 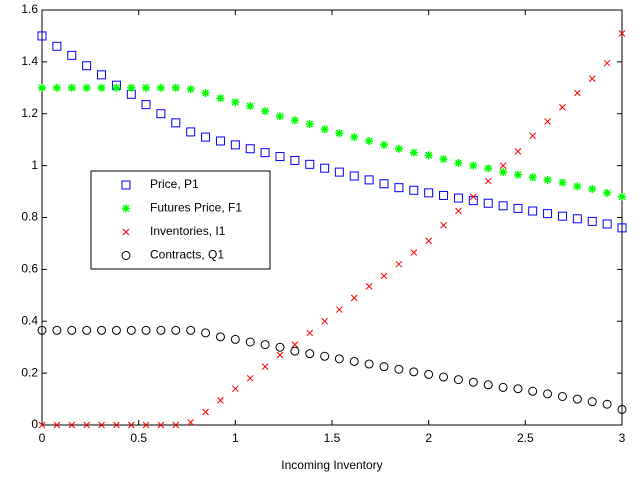 I want to click on x-axis-label: Incoming Inventory, so click(x=331, y=465).